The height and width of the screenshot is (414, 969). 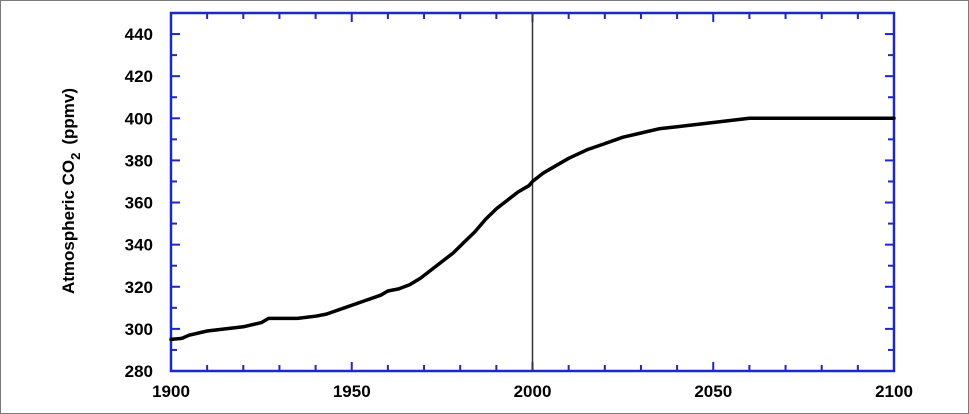 I want to click on svg-text:Atmospheric CO2(ppmv): Atmospheric CO2 (ppmv), so click(x=71, y=191).